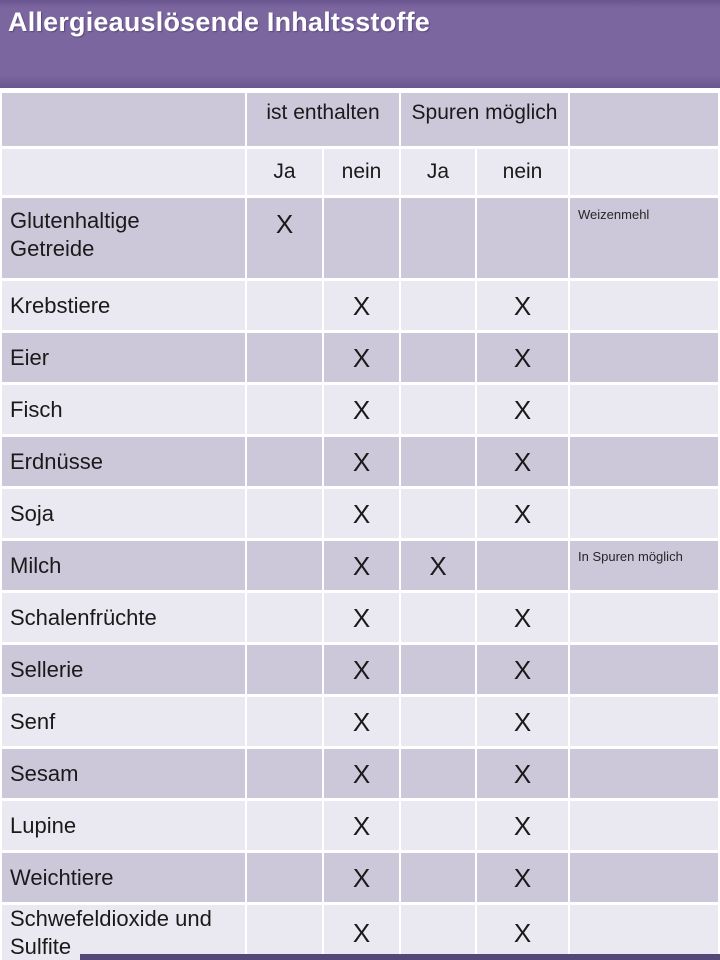 This screenshot has height=960, width=720. I want to click on allergen-label: Milch, so click(123, 565).